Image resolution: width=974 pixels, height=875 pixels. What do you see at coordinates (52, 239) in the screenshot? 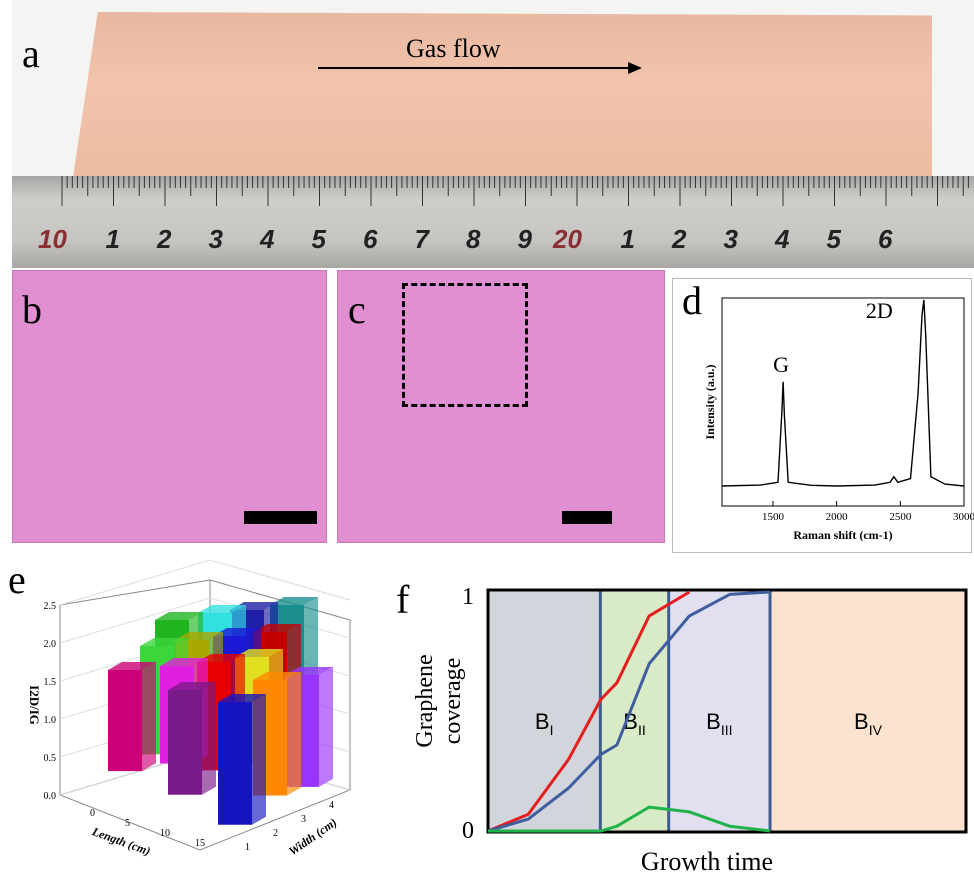
I see `ruler-number: 10` at bounding box center [52, 239].